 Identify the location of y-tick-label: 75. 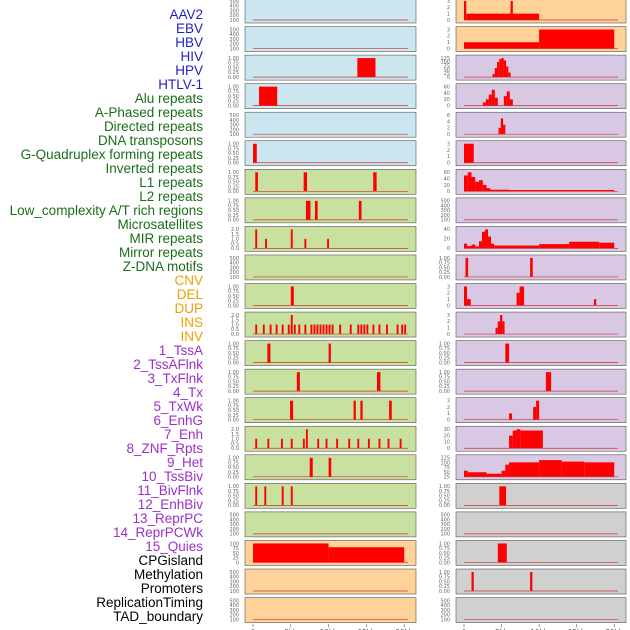
(236, 549).